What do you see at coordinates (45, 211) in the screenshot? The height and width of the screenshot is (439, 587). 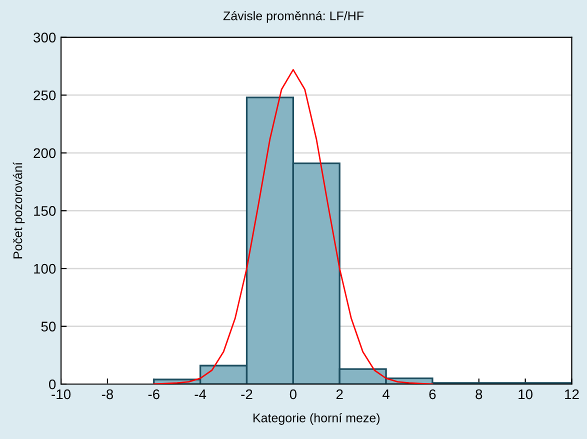 I see `y-tick-label: 150` at bounding box center [45, 211].